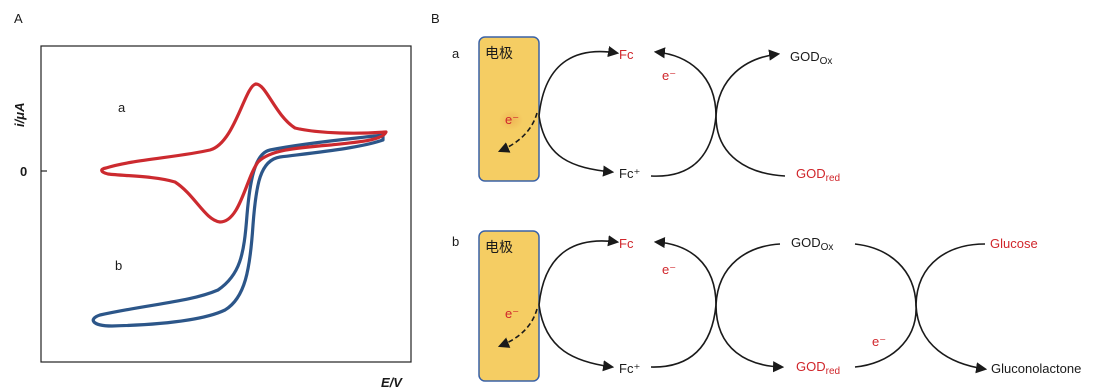 Image resolution: width=1101 pixels, height=391 pixels. I want to click on electrode-a-electron: e⁻, so click(512, 119).